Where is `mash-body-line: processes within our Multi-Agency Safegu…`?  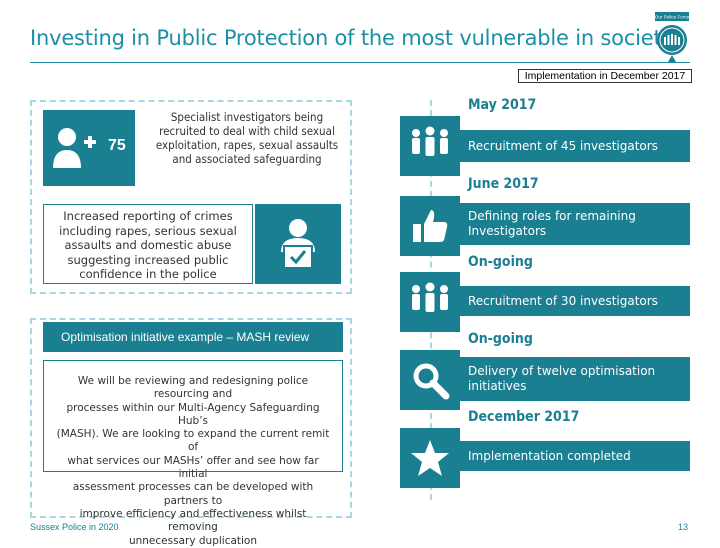 mash-body-line: processes within our Multi-Agency Safegu… is located at coordinates (193, 414).